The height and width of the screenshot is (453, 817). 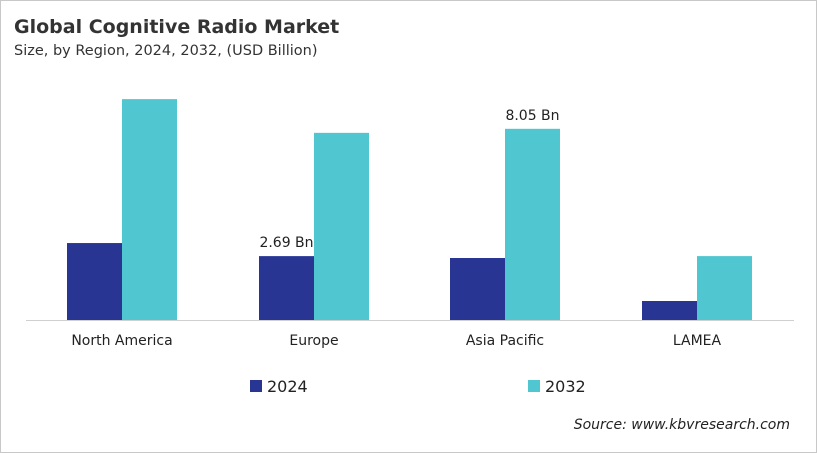 What do you see at coordinates (149, 209) in the screenshot?
I see `bar-north-america-2032` at bounding box center [149, 209].